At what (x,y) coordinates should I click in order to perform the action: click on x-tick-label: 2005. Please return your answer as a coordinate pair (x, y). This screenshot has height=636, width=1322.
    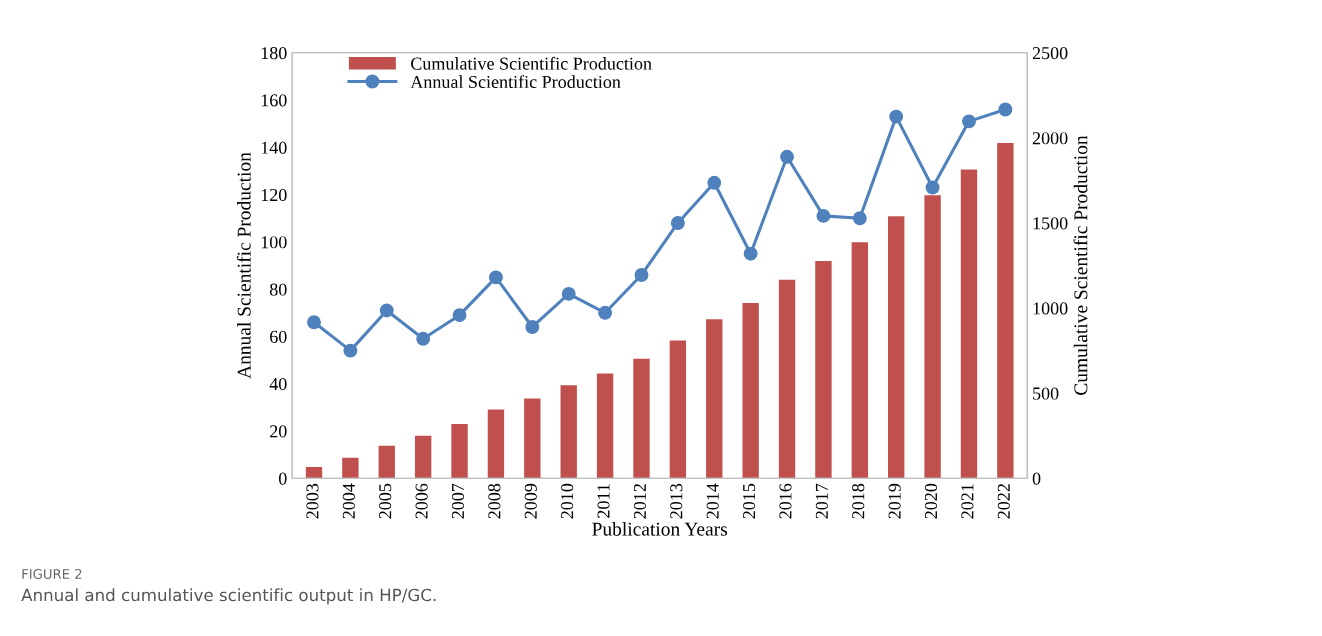
    Looking at the image, I should click on (385, 501).